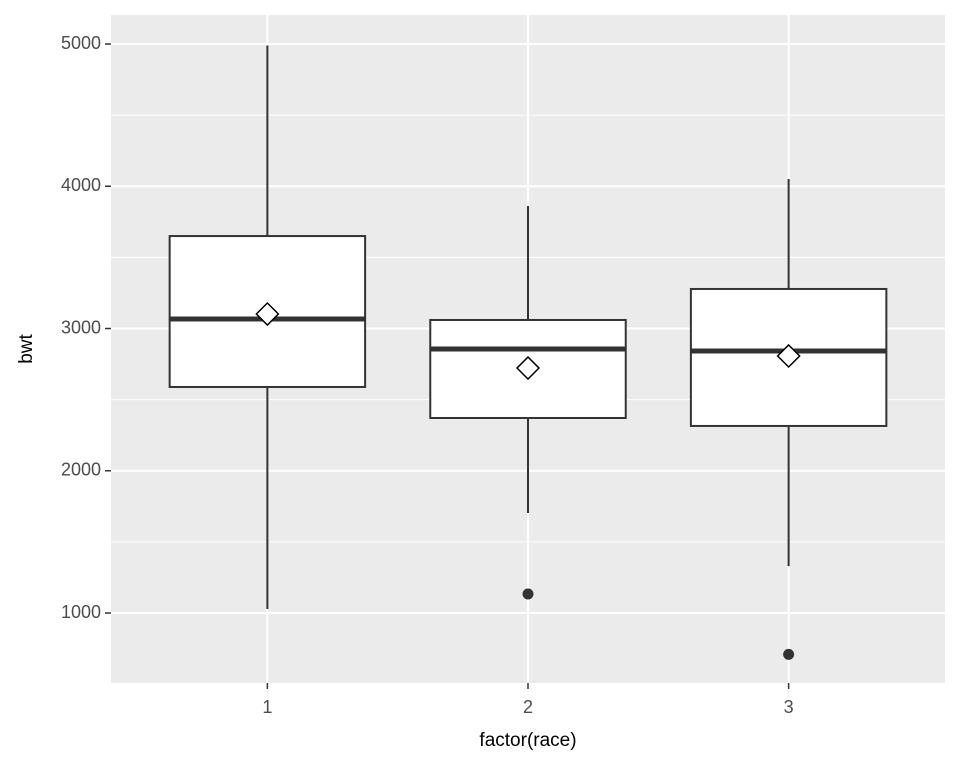 The image size is (960, 768). Describe the element at coordinates (26, 349) in the screenshot. I see `y-axis-title: bwt` at that location.